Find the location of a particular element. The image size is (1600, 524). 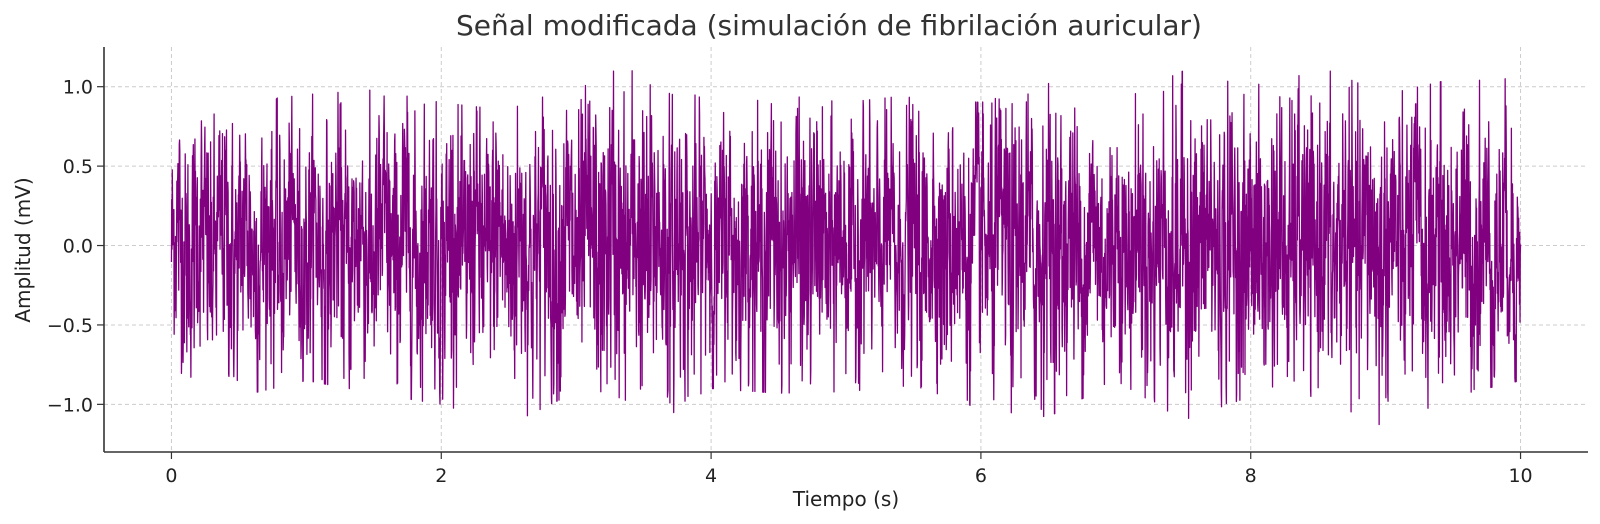

x-tick-label: 8 is located at coordinates (1251, 476).